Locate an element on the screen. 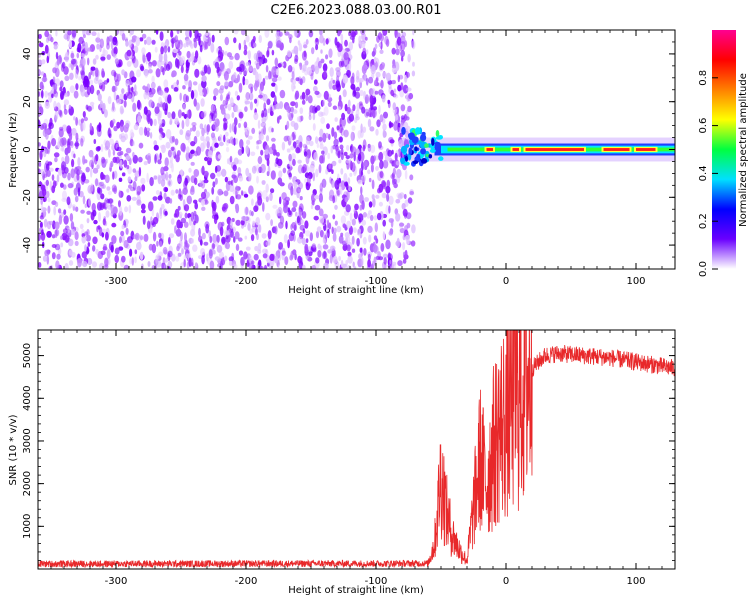 The height and width of the screenshot is (600, 750). y-tick-label: 2000 is located at coordinates (27, 483).